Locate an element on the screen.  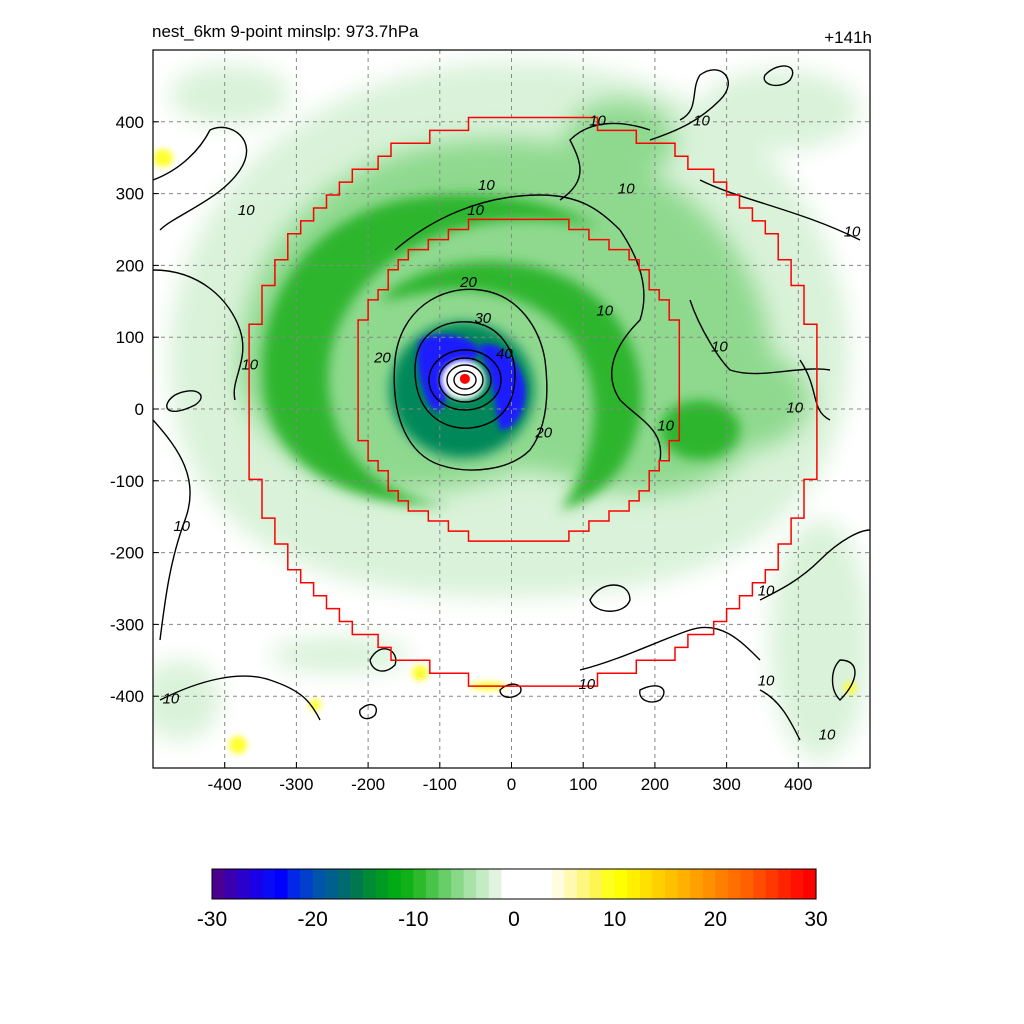
forecast-hour: +141h is located at coordinates (848, 37).